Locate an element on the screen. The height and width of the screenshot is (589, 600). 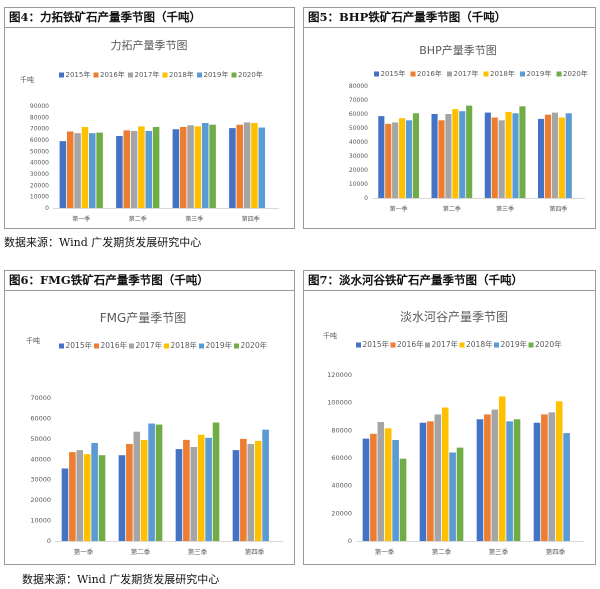
x-tick-label: 第一季 is located at coordinates (81, 218).